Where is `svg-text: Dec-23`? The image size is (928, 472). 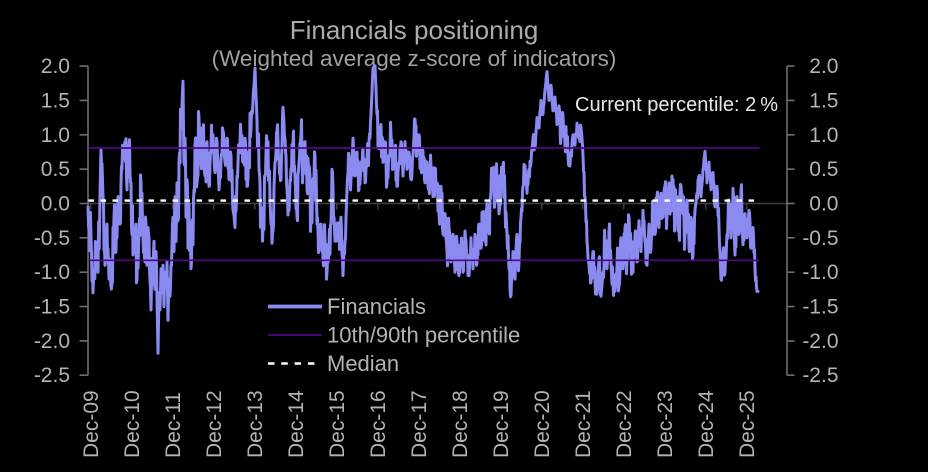
svg-text: Dec-23 is located at coordinates (665, 424).